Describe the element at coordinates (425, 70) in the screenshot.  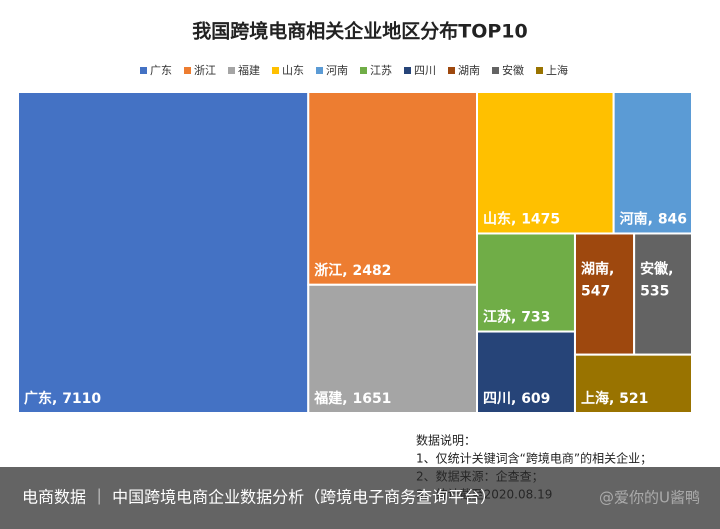
I see `legend-label: 四川` at that location.